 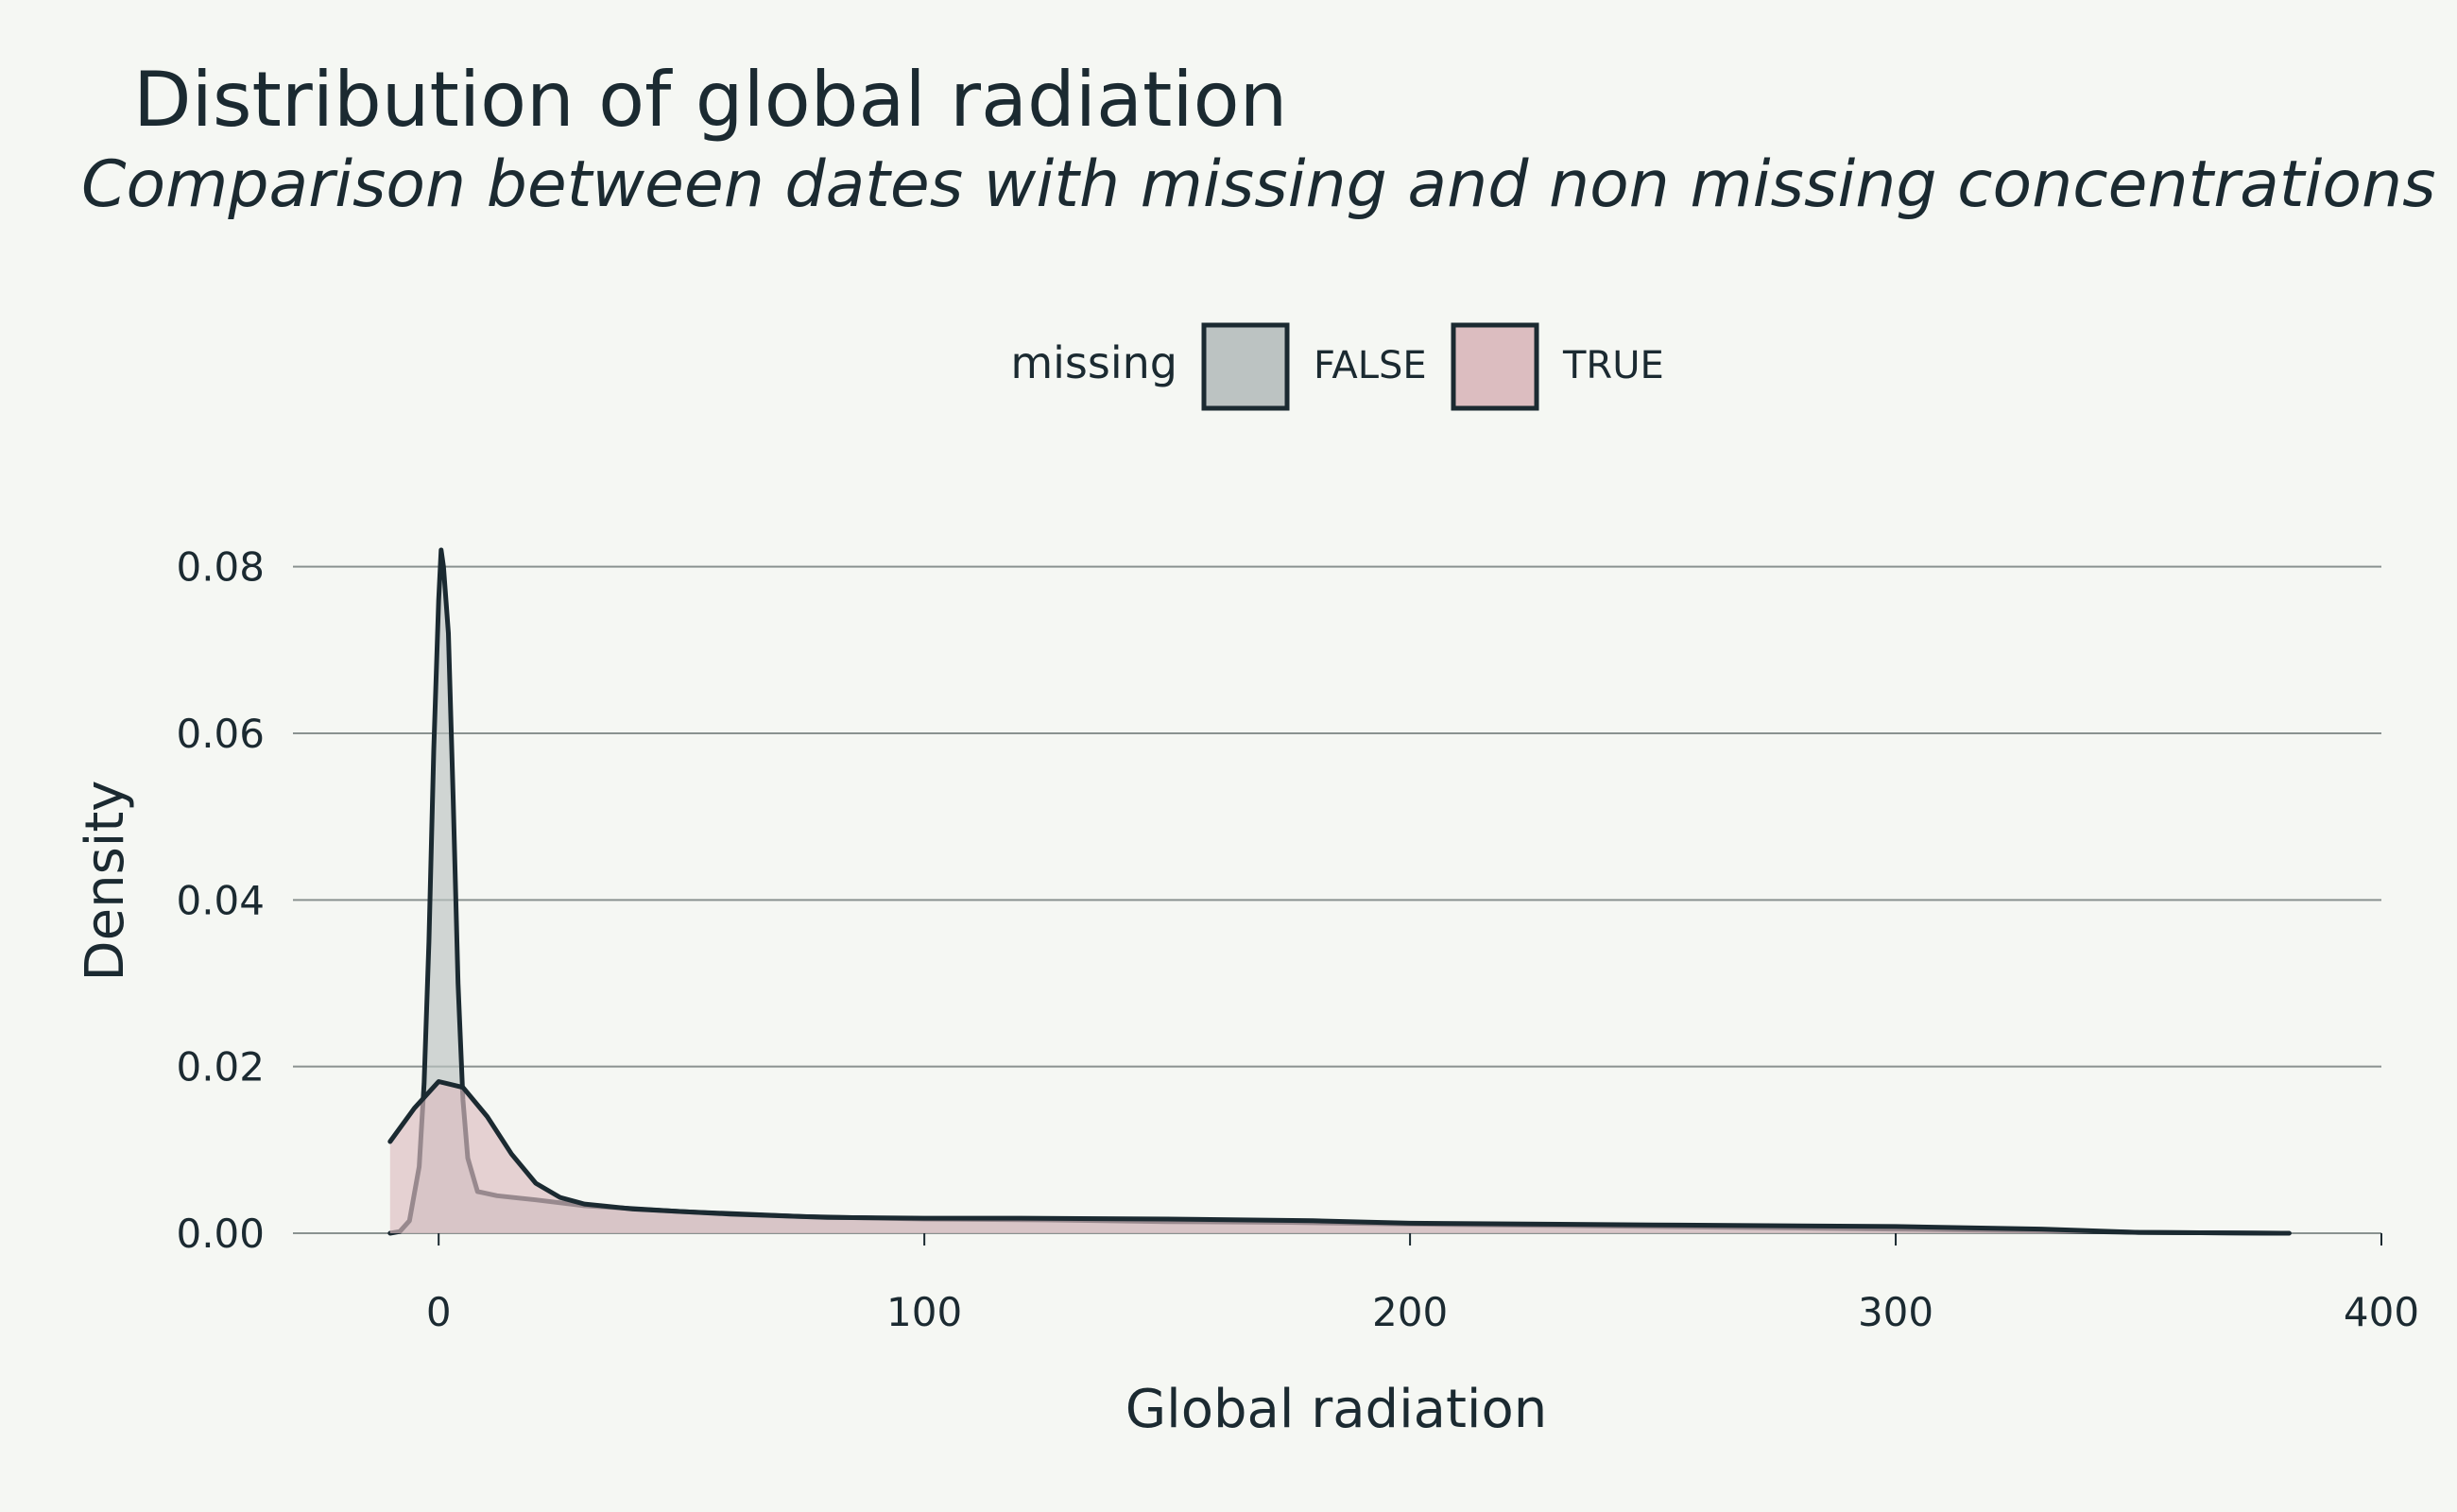 I want to click on x-tick-label: 200, so click(x=1410, y=1312).